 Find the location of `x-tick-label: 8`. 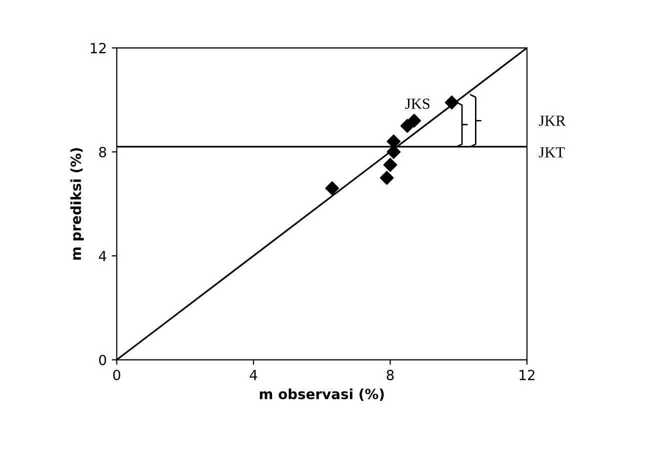

x-tick-label: 8 is located at coordinates (390, 375).